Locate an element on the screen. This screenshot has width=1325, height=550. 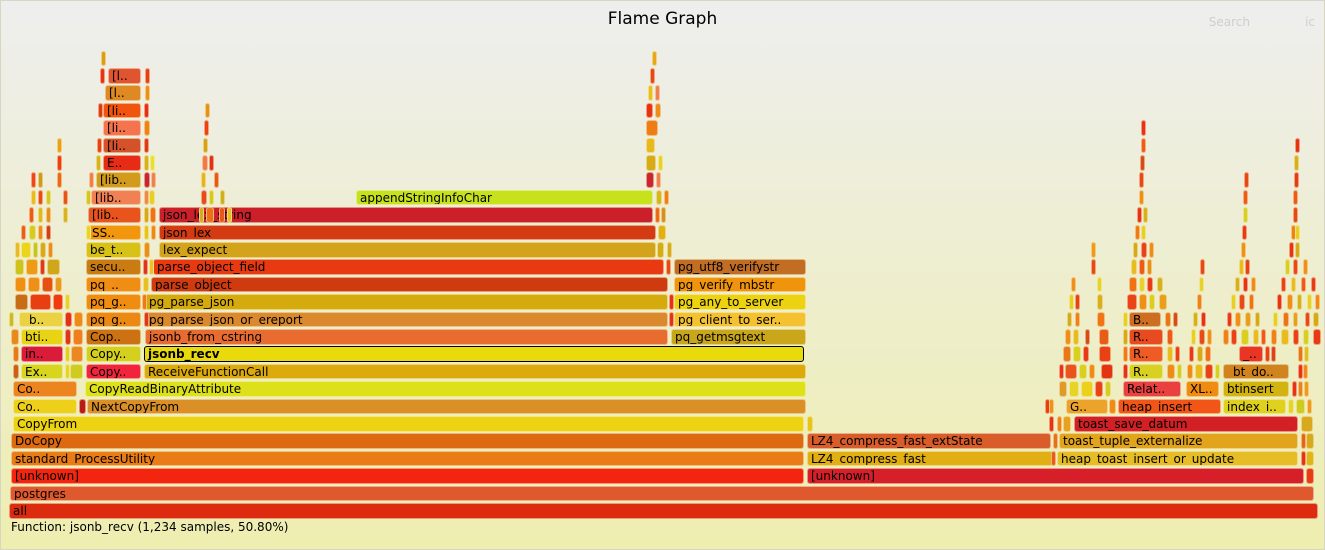
frame-toast-tuple-externalize: toast_tuple_externalize is located at coordinates (1178, 441).